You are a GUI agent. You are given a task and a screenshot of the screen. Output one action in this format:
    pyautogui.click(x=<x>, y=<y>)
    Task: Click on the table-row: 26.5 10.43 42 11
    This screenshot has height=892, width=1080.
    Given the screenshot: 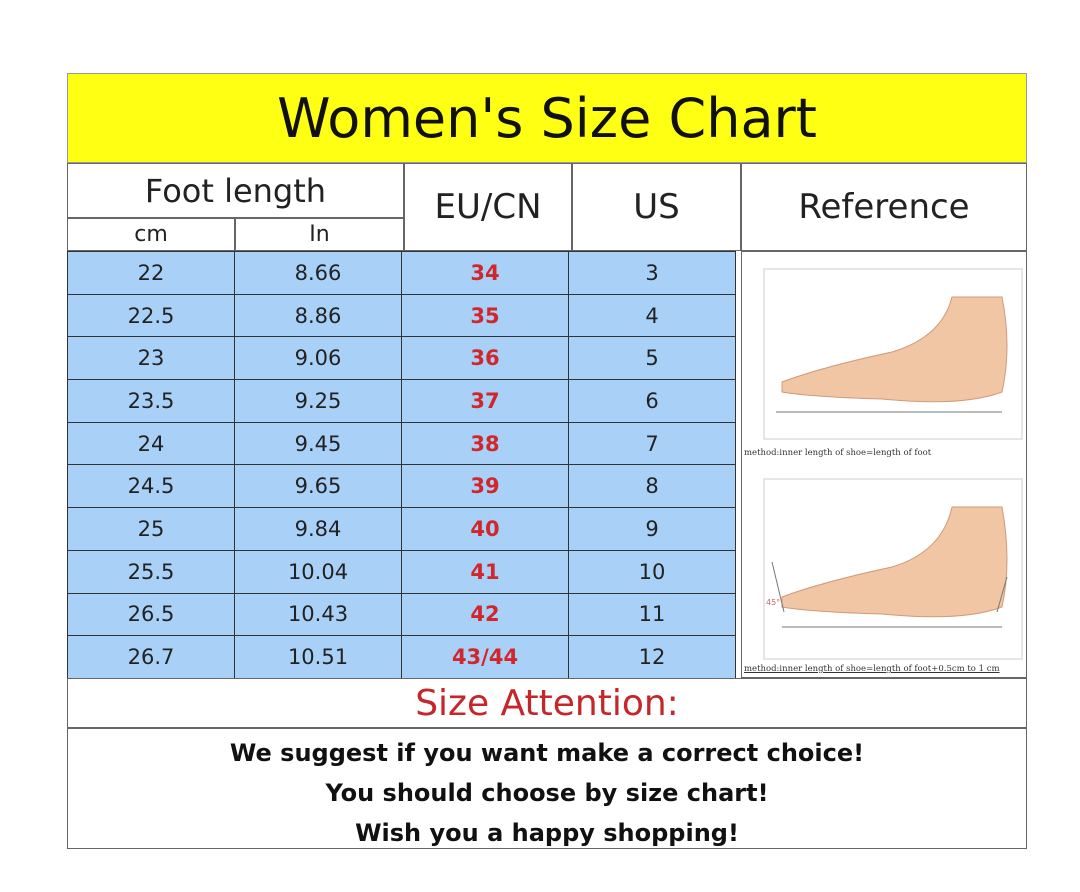 What is the action you would take?
    pyautogui.click(x=401, y=614)
    